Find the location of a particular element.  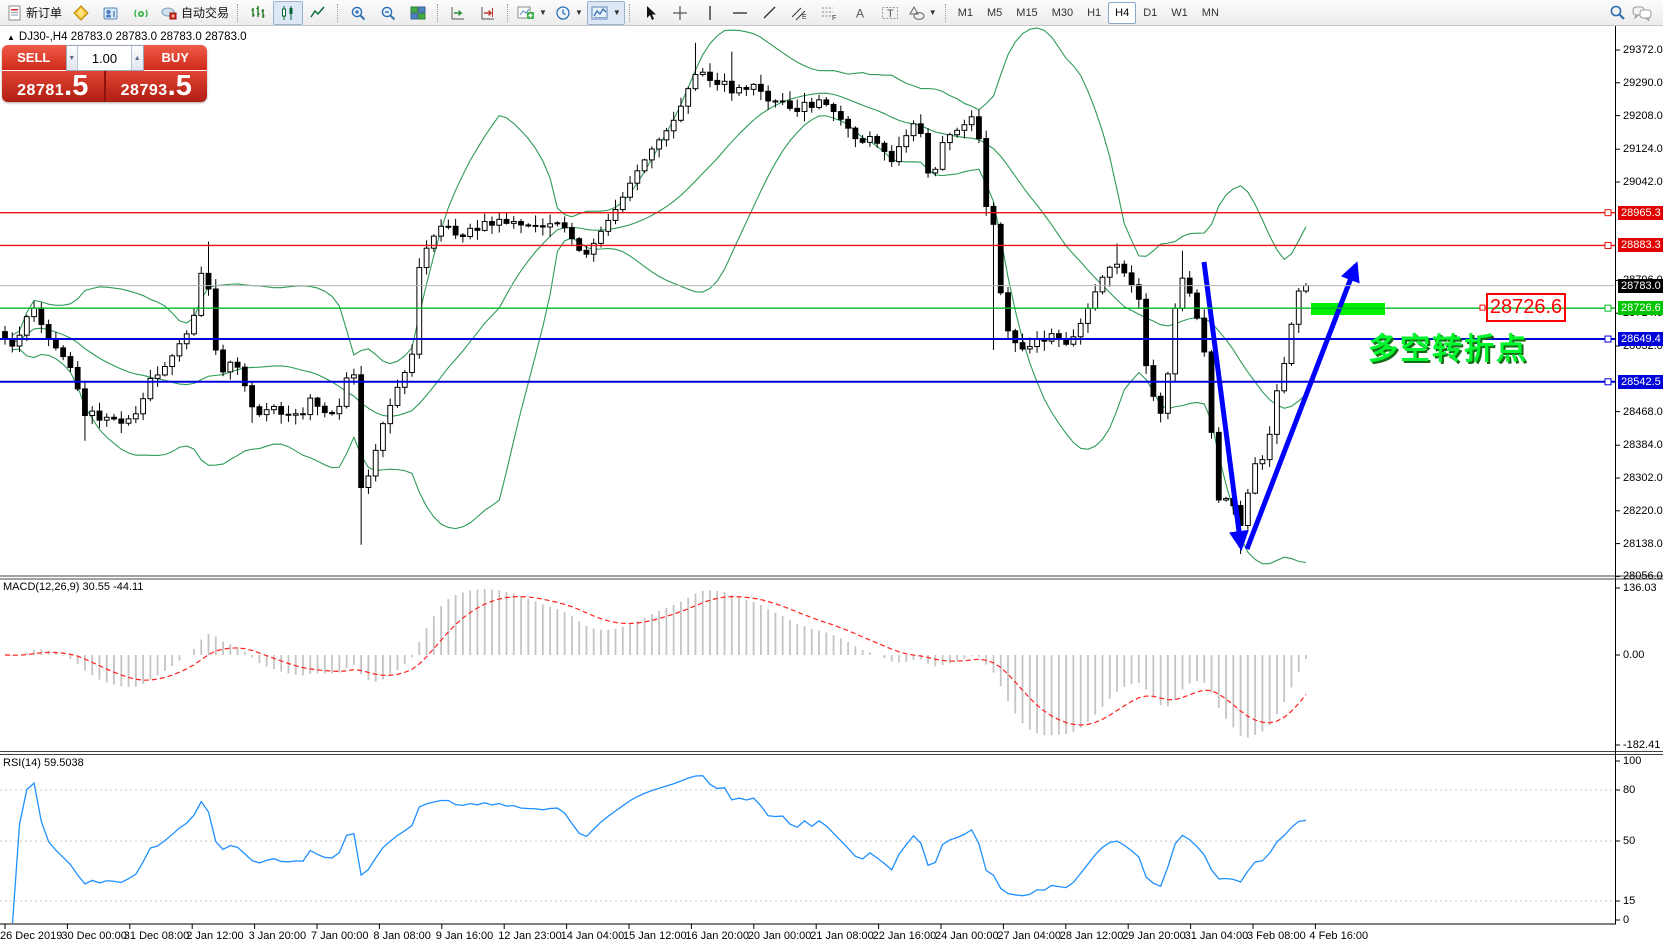

timeframe-D1: D1 is located at coordinates (1150, 12).